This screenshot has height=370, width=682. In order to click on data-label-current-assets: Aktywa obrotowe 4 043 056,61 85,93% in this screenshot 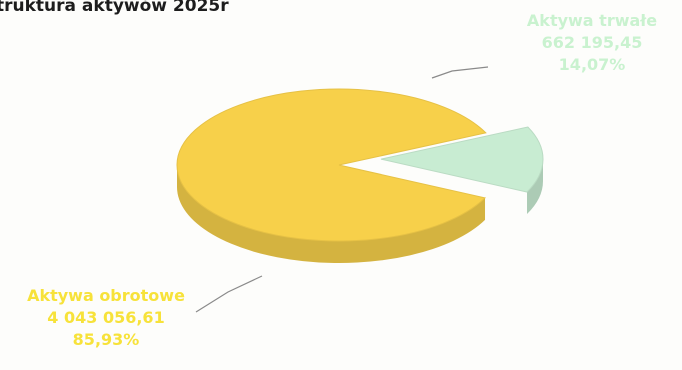, I will do `click(106, 318)`.